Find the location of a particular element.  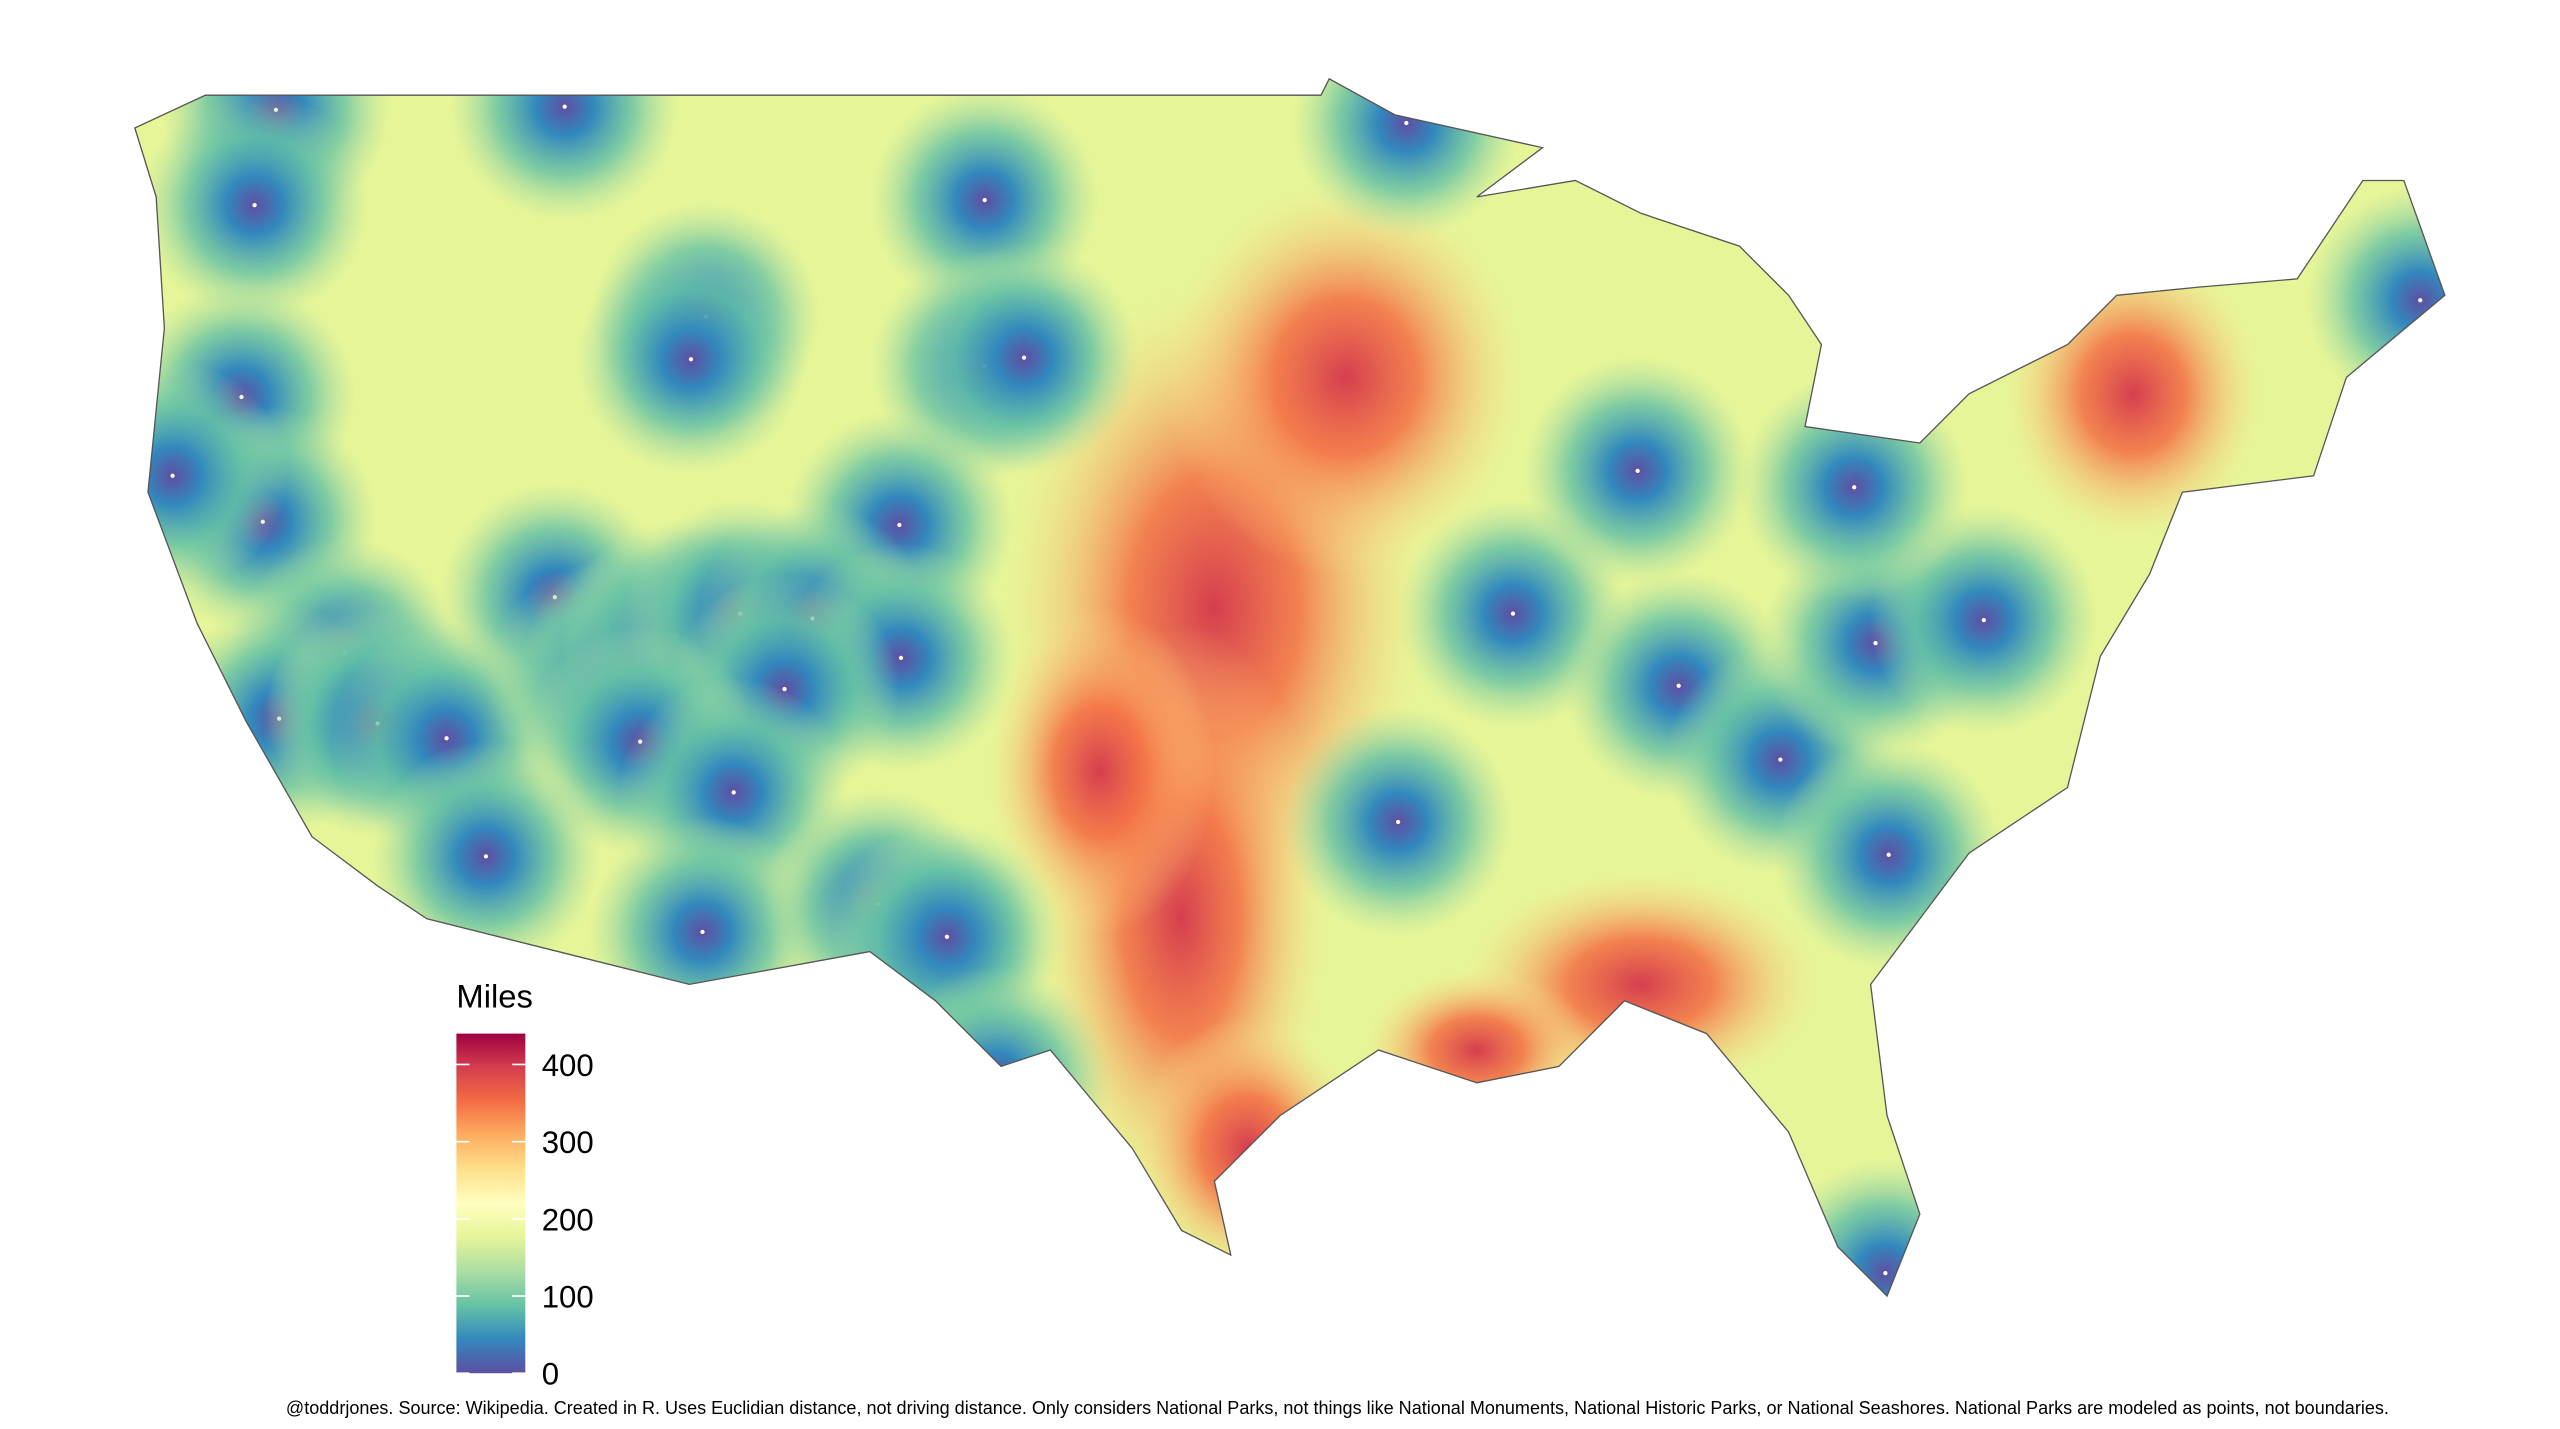

park-area is located at coordinates (564, 150).